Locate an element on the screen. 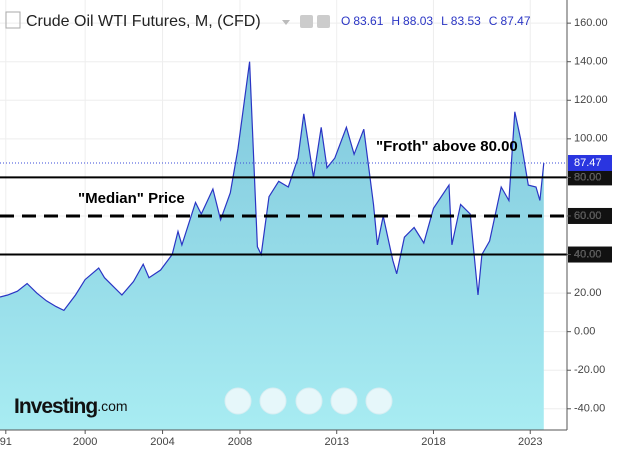  x-tick-label: 2013 is located at coordinates (336, 442).